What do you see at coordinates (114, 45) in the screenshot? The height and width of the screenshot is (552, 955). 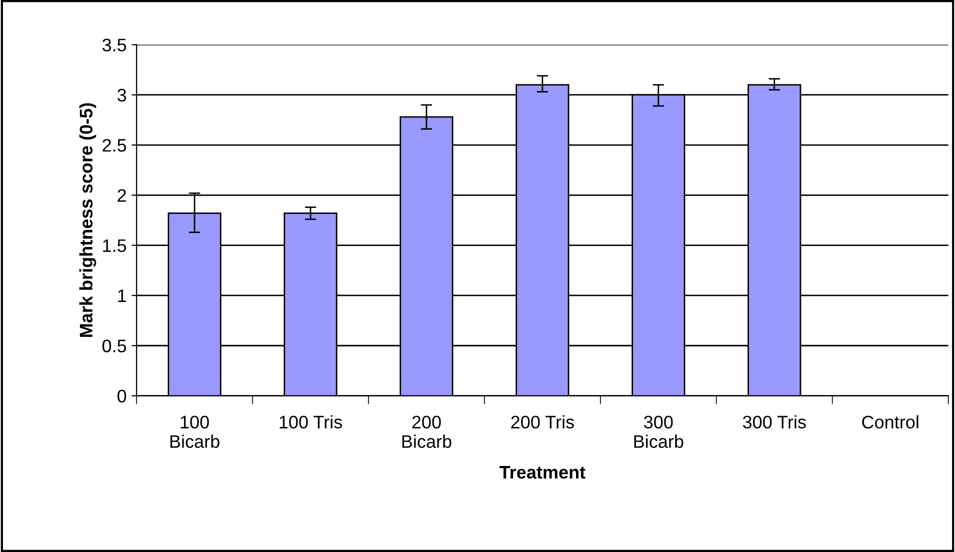 I see `y-tick-label: 3.5` at bounding box center [114, 45].